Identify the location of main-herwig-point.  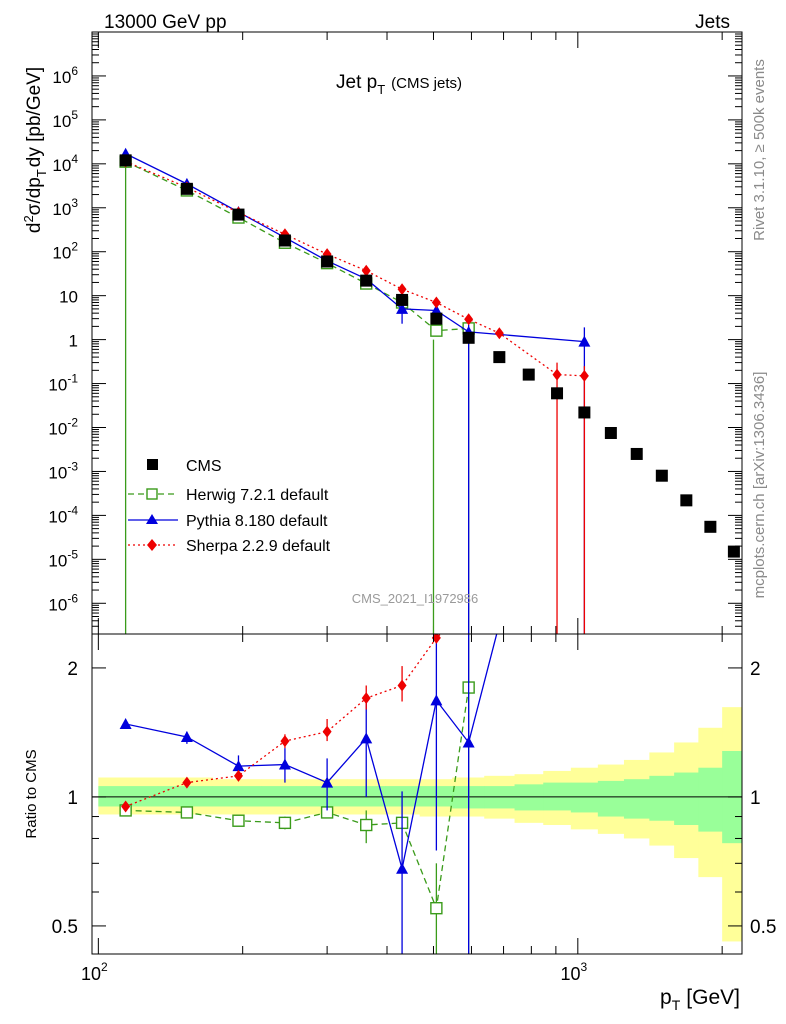
(436, 330).